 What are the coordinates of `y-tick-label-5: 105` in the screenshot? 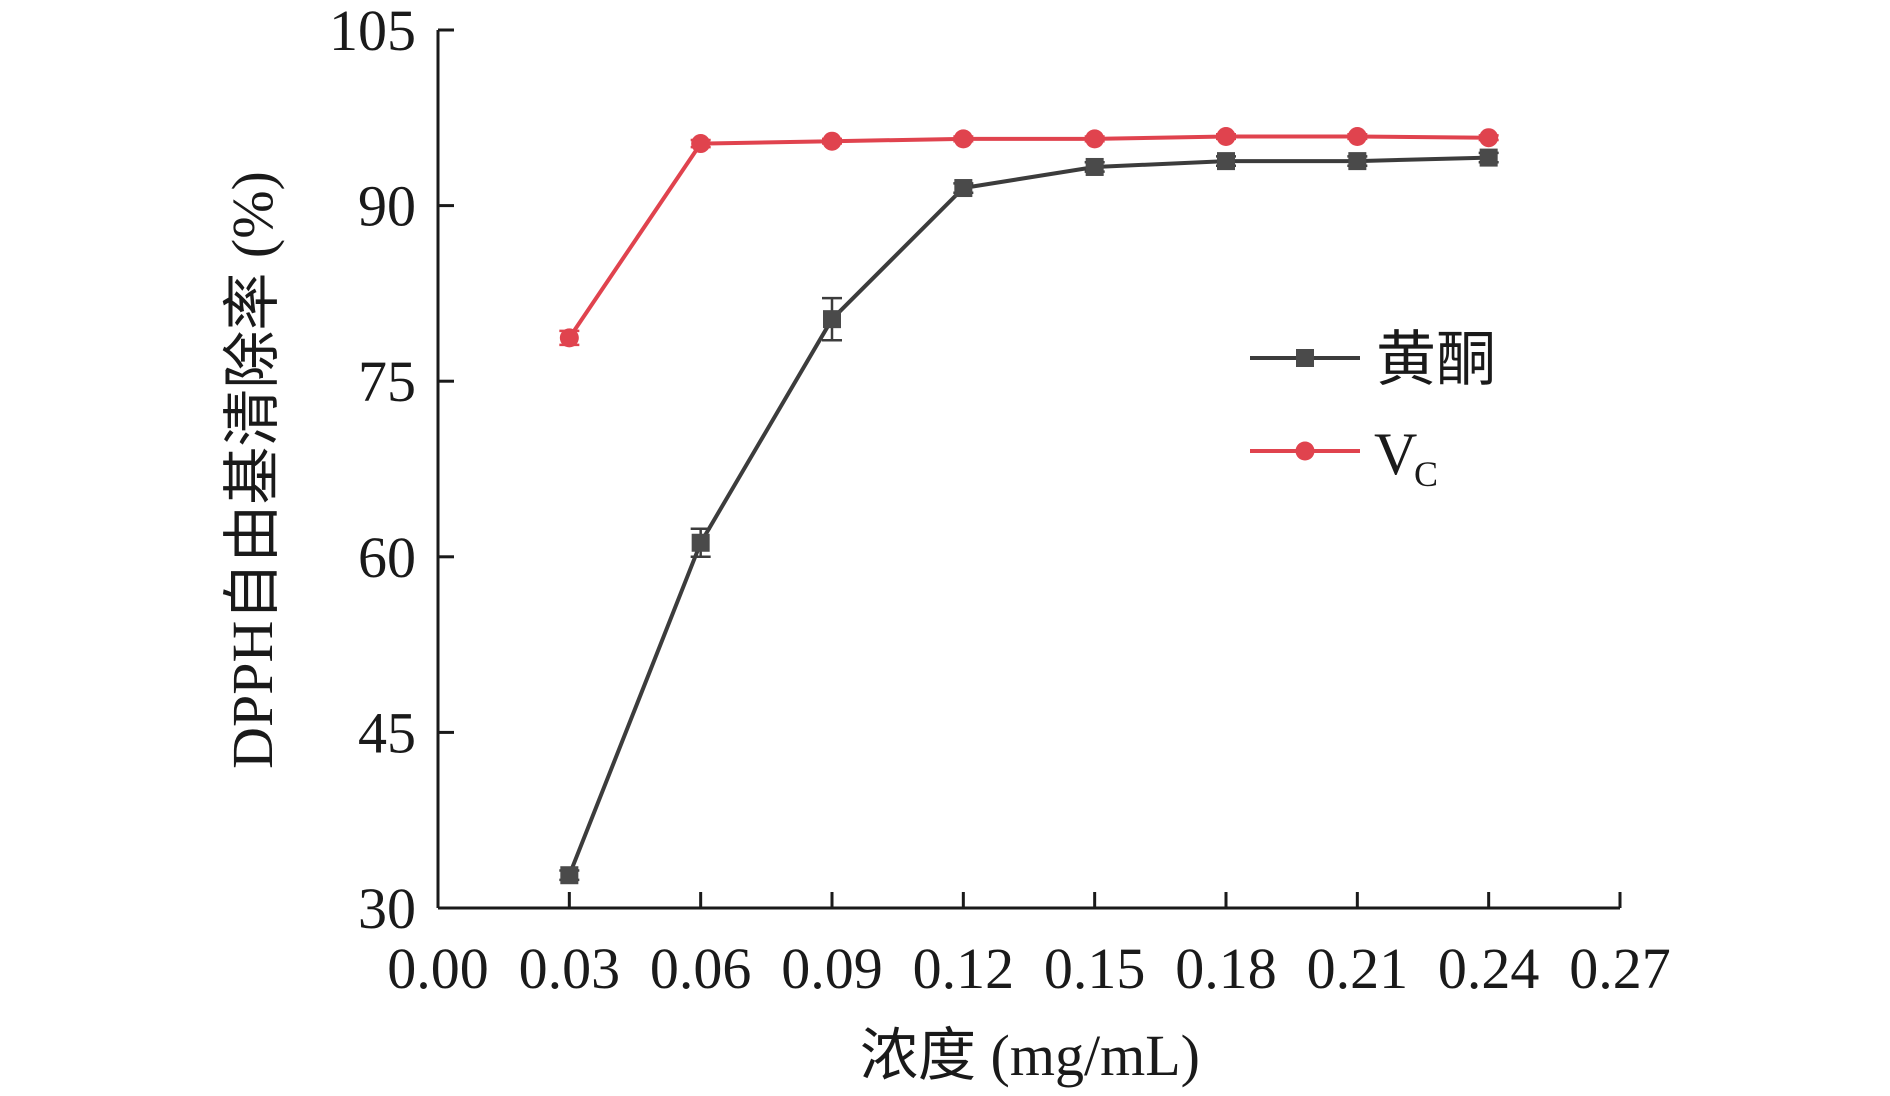 It's located at (372, 31).